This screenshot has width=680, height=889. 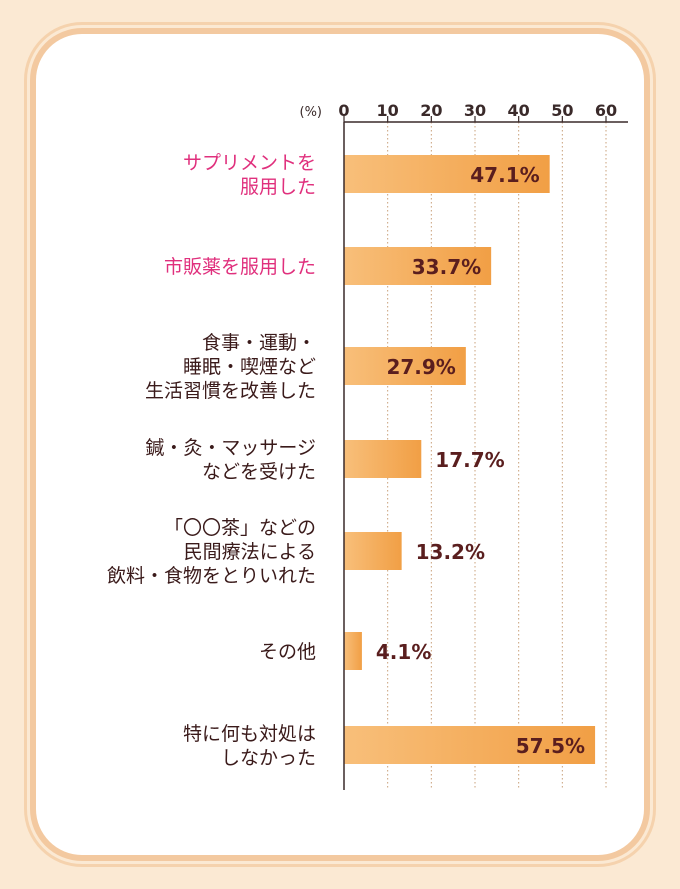 What do you see at coordinates (259, 343) in the screenshot?
I see `category-label: 食事・運動・` at bounding box center [259, 343].